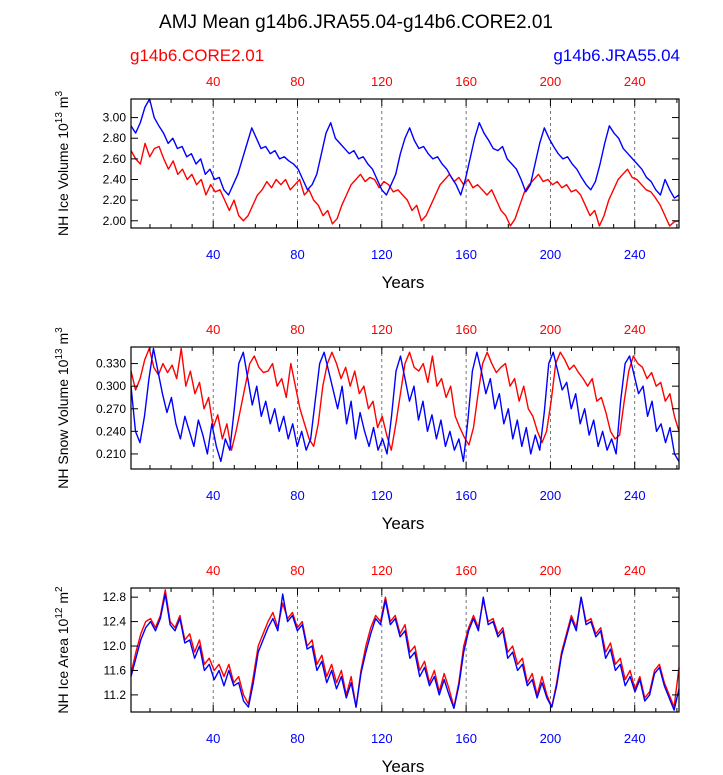 The height and width of the screenshot is (775, 723). Describe the element at coordinates (115, 622) in the screenshot. I see `y-tick-label: 12.4` at that location.